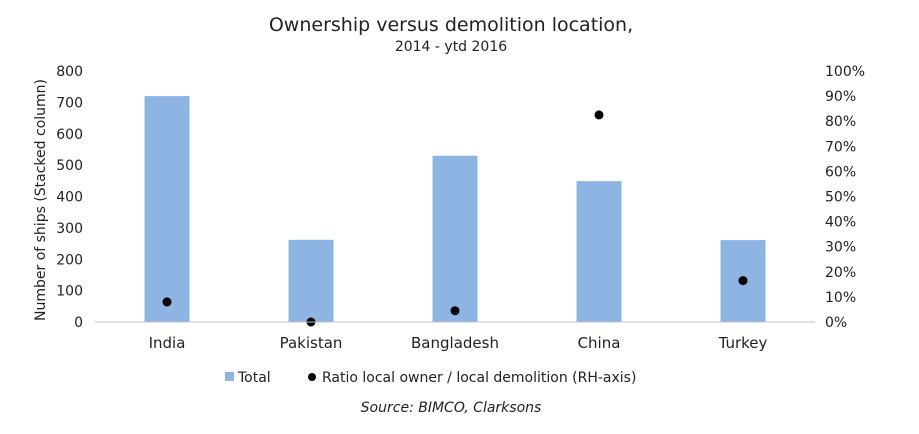  Describe the element at coordinates (599, 115) in the screenshot. I see `ratio-point-china` at that location.